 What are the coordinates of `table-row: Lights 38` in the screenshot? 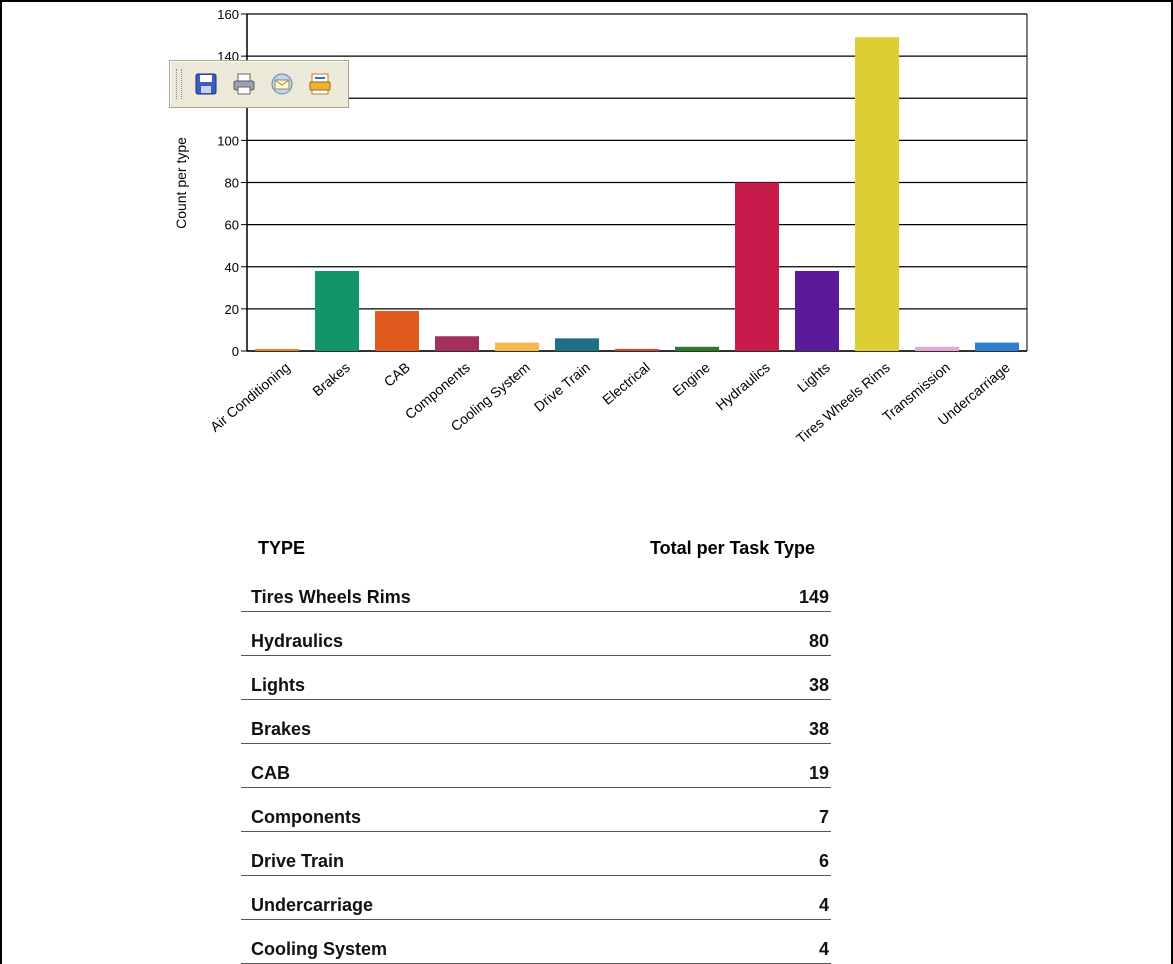 It's located at (536, 678).